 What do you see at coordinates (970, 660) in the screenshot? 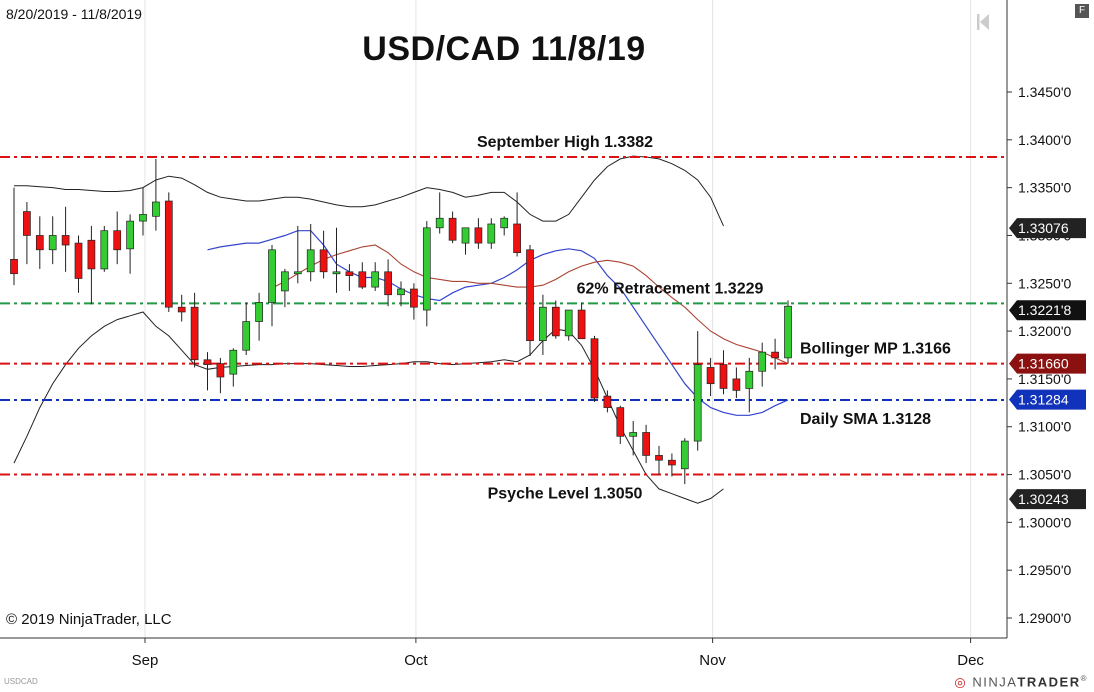
I see `x-tick-label: Dec` at bounding box center [970, 660].